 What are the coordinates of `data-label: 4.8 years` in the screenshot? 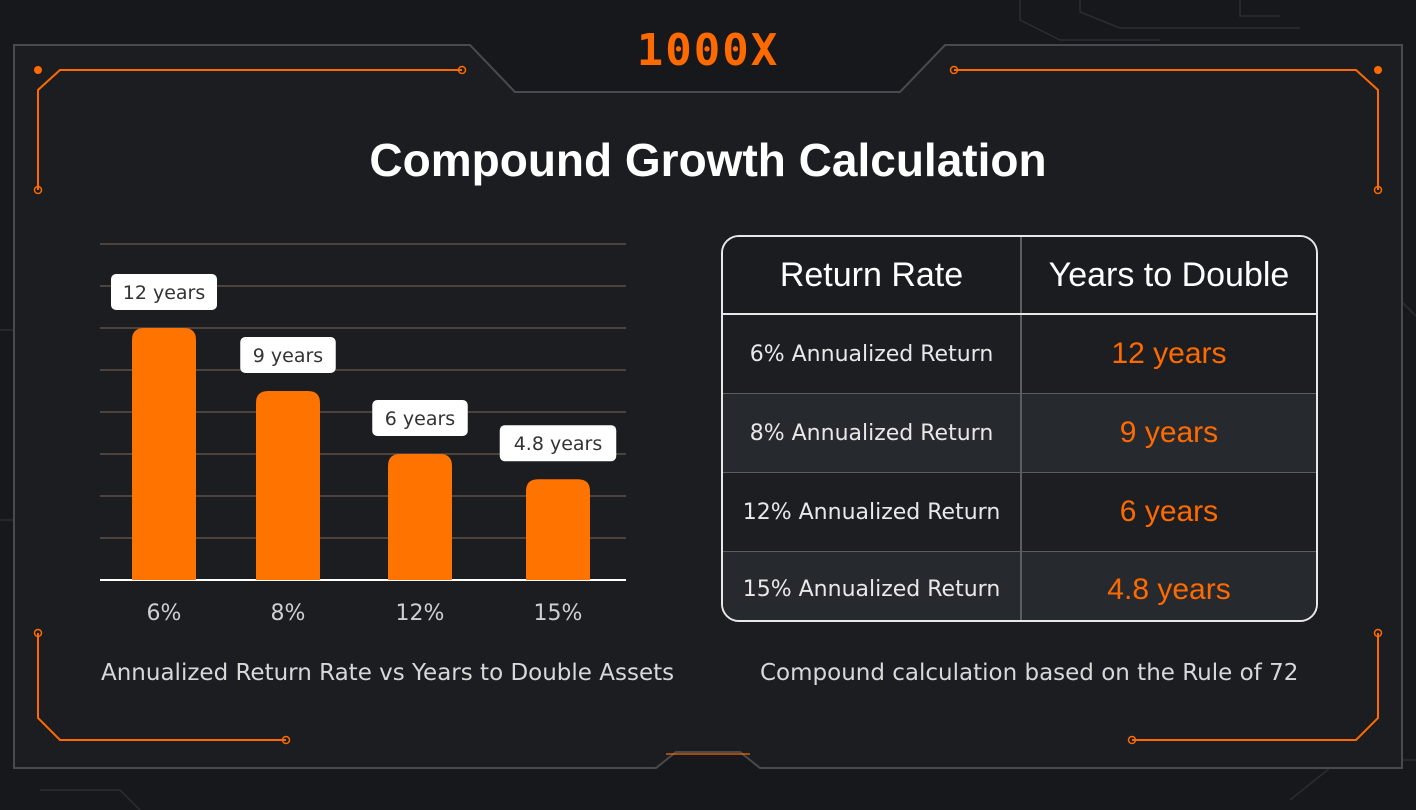 It's located at (558, 444).